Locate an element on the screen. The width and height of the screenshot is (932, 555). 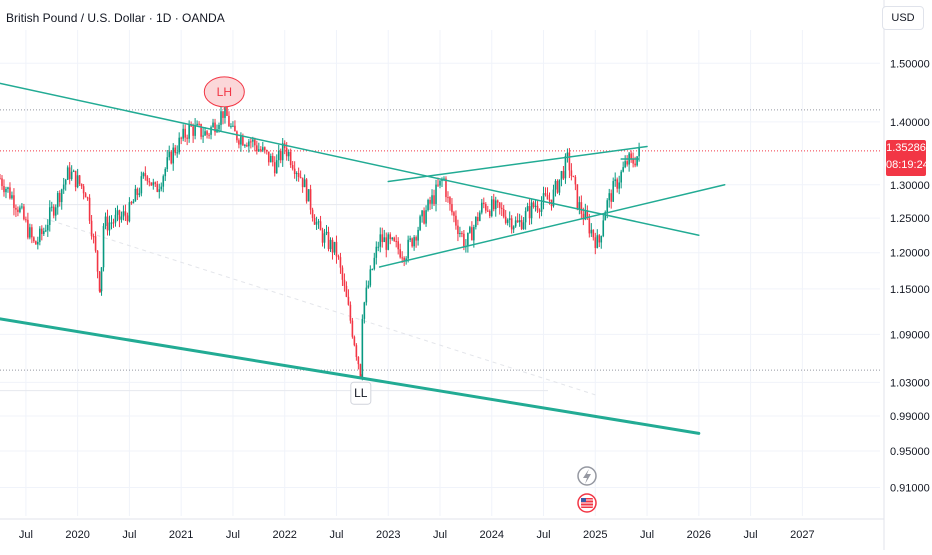
lightning-icon is located at coordinates (587, 476).